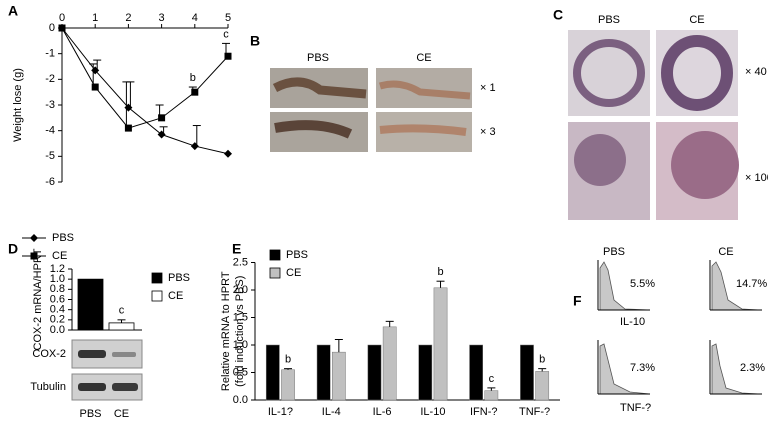 The height and width of the screenshot is (424, 768). What do you see at coordinates (331, 412) in the screenshot?
I see `x-tick-label: IL-4` at bounding box center [331, 412].